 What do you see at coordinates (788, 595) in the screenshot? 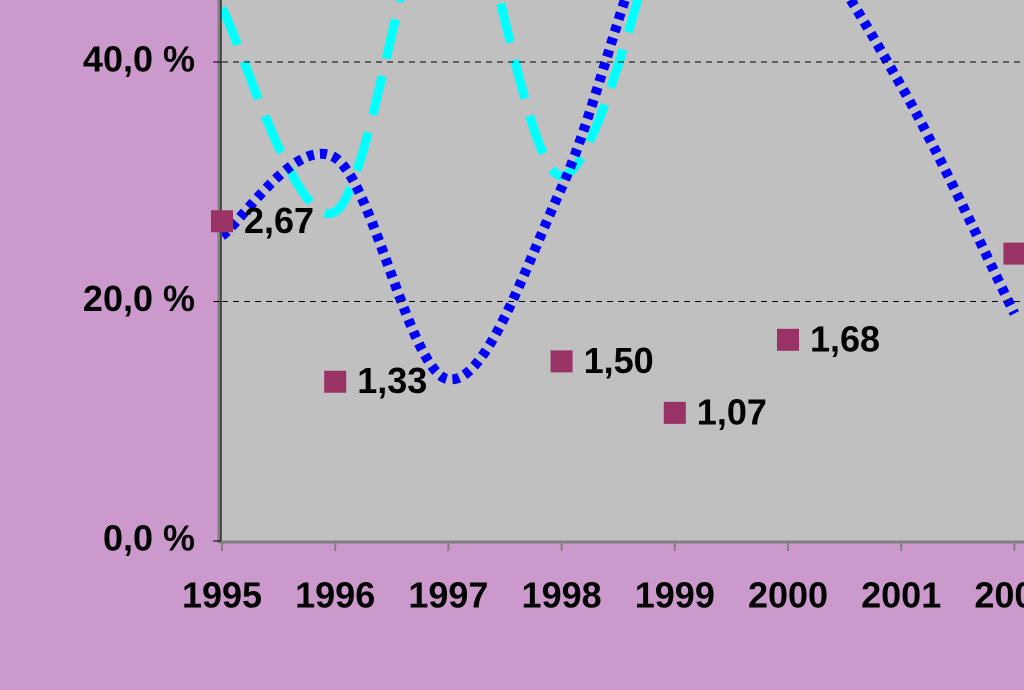
I see `x-tick-label: 2000` at bounding box center [788, 595].